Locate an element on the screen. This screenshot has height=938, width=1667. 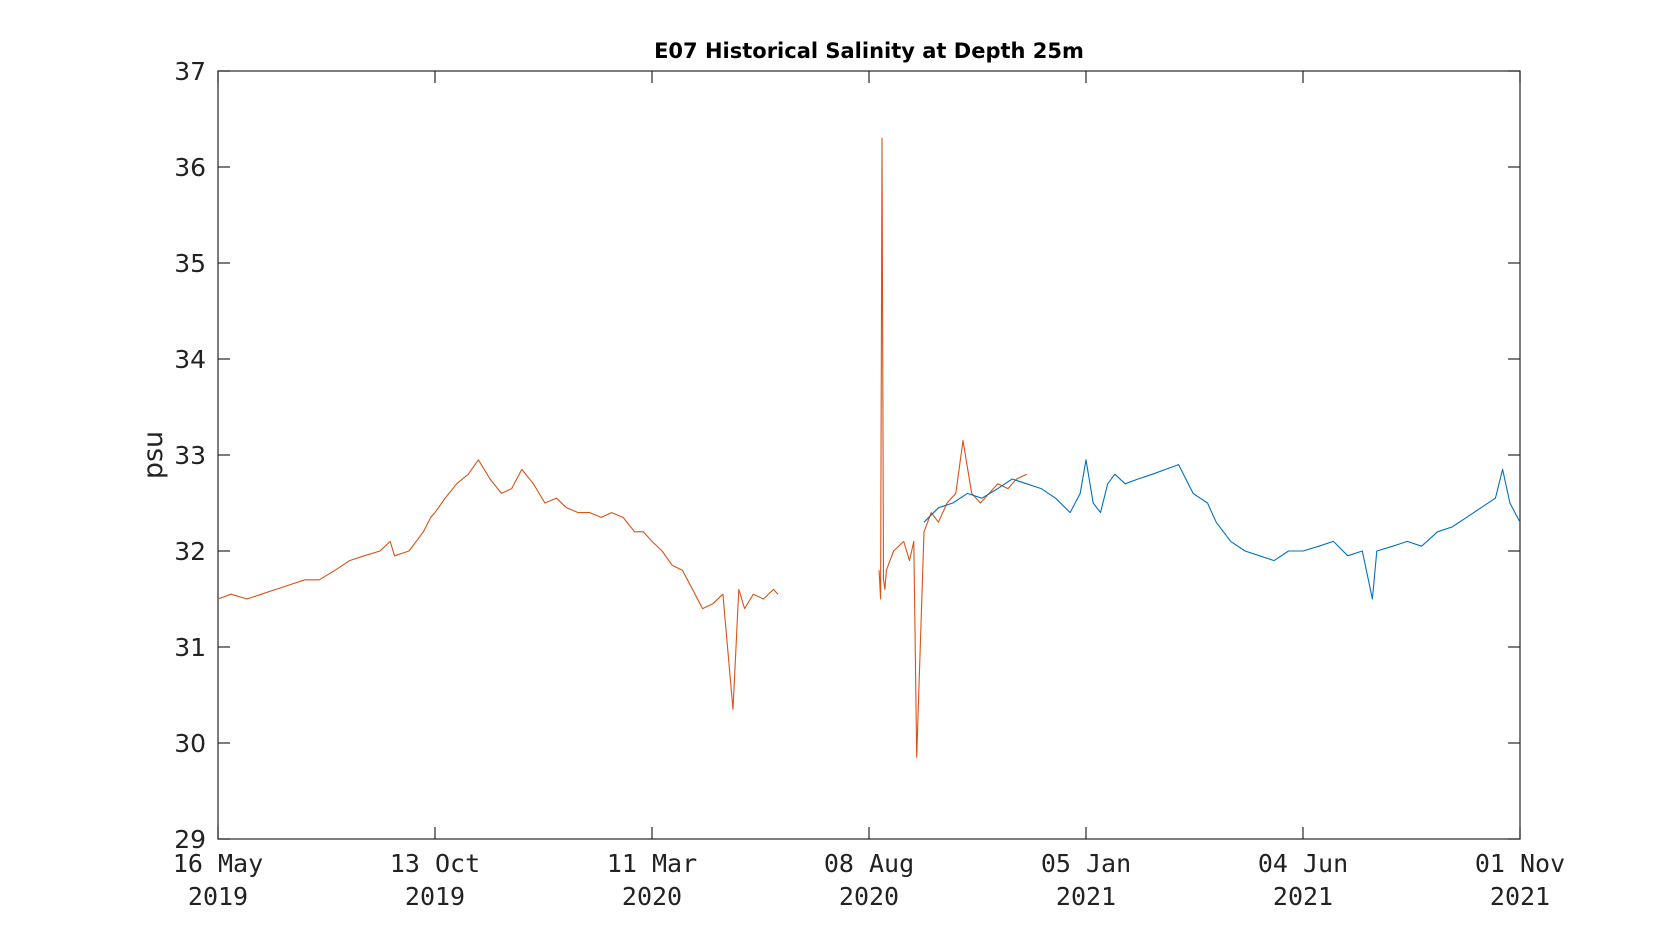
chart-title: E07 Historical Salinity at Depth 25m is located at coordinates (869, 51).